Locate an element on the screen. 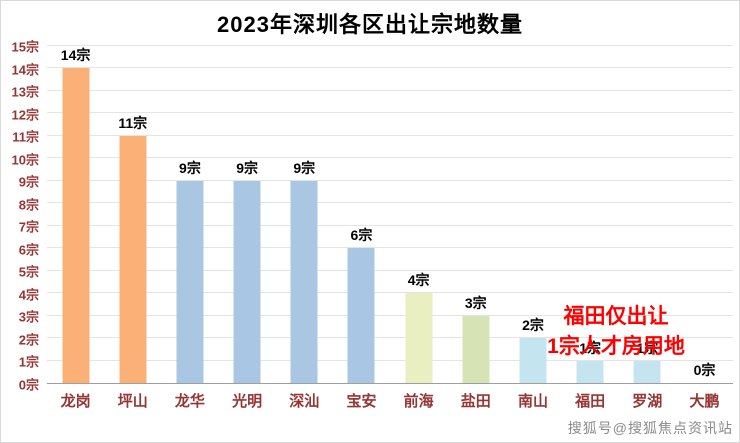 This screenshot has height=443, width=740. bar-slot-坪山: 11宗坪山 is located at coordinates (132, 228).